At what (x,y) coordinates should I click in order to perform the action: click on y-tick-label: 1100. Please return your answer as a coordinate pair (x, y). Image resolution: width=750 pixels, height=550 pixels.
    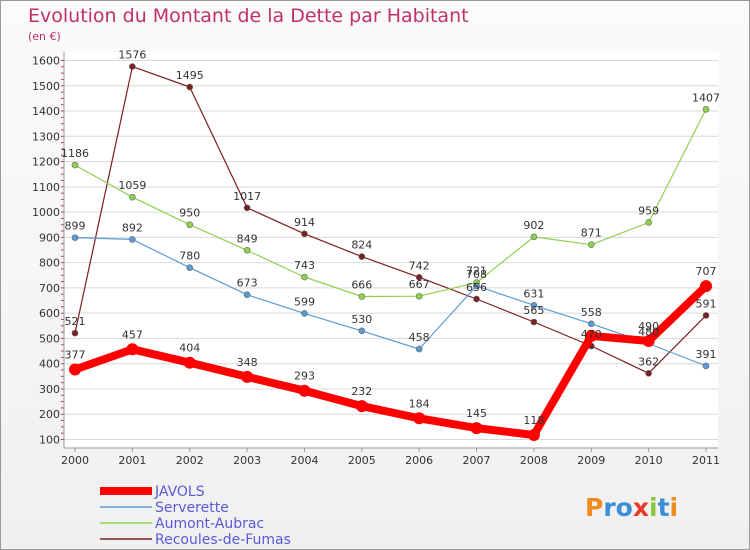
    Looking at the image, I should click on (46, 187).